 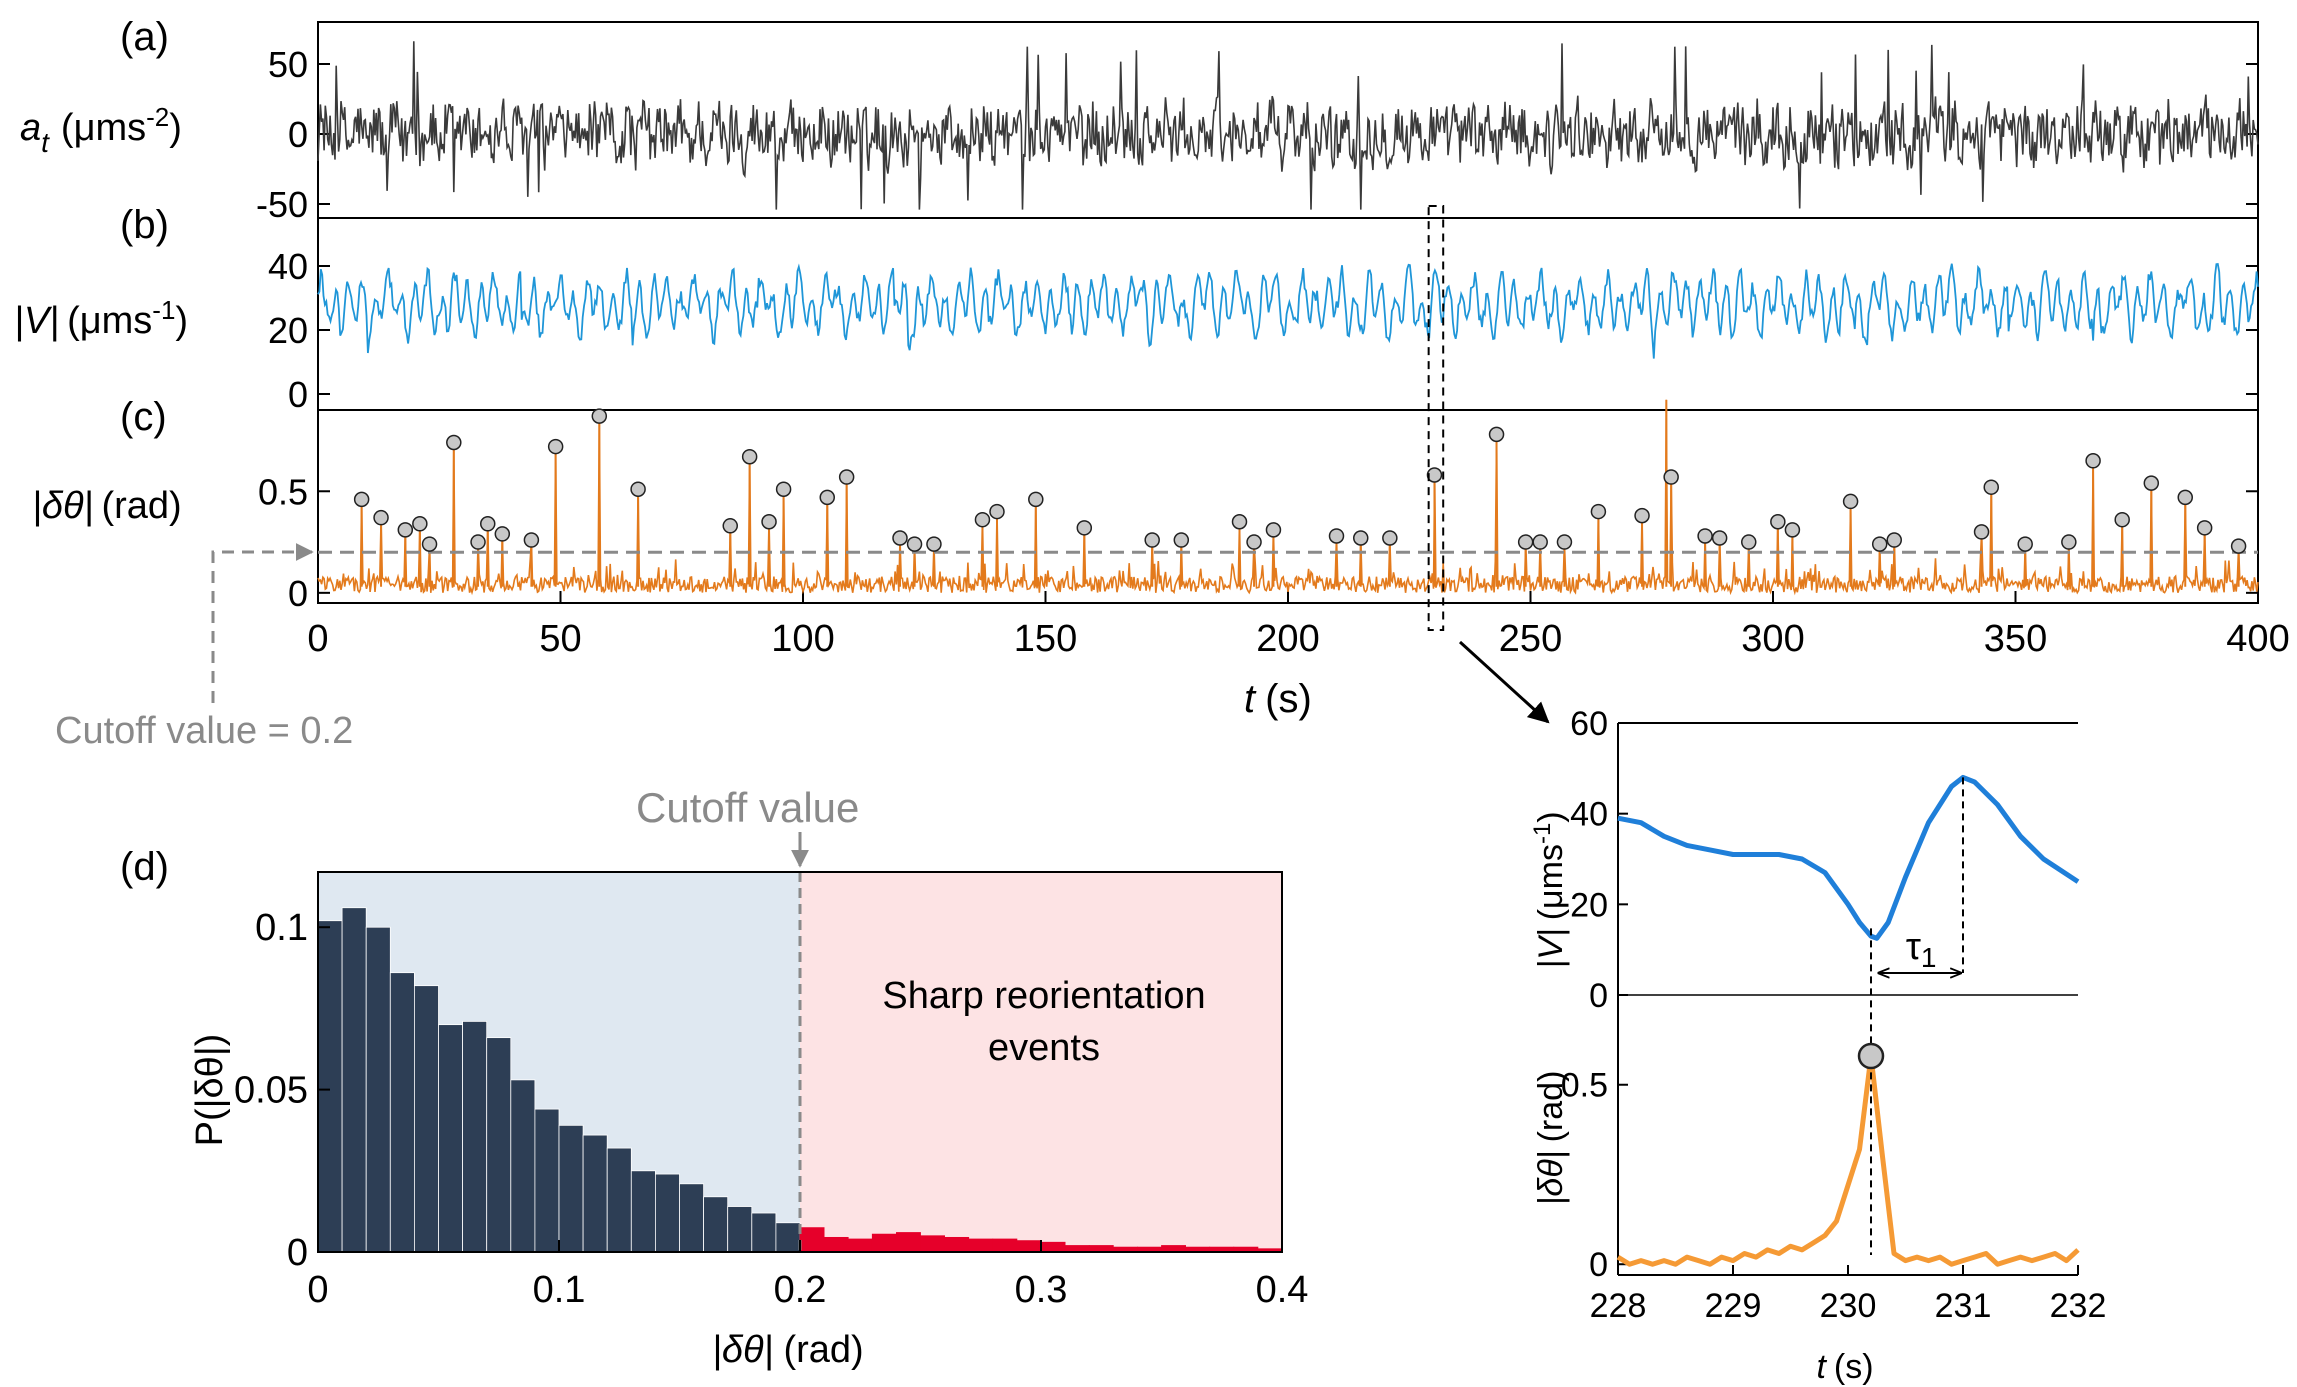 What do you see at coordinates (2015, 639) in the screenshot?
I see `panel-c-xtick-label: 350` at bounding box center [2015, 639].